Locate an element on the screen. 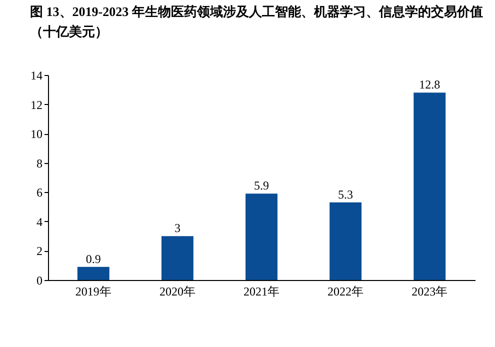  x-tick-label: 2023年 is located at coordinates (430, 291).